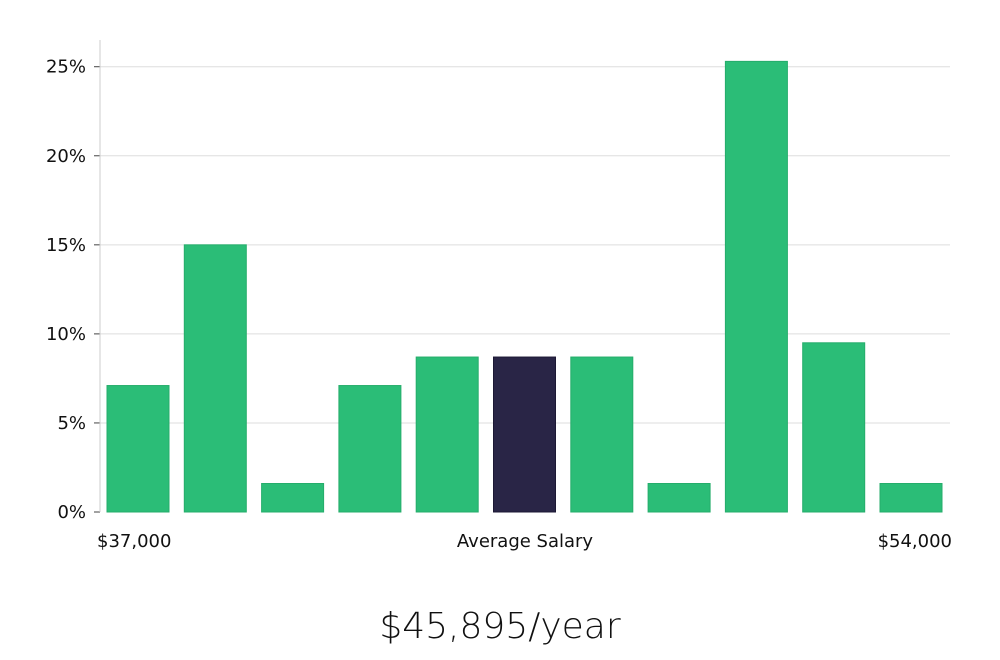 The image size is (1000, 660). Describe the element at coordinates (500, 626) in the screenshot. I see `average-salary-value: $45,895/year` at that location.